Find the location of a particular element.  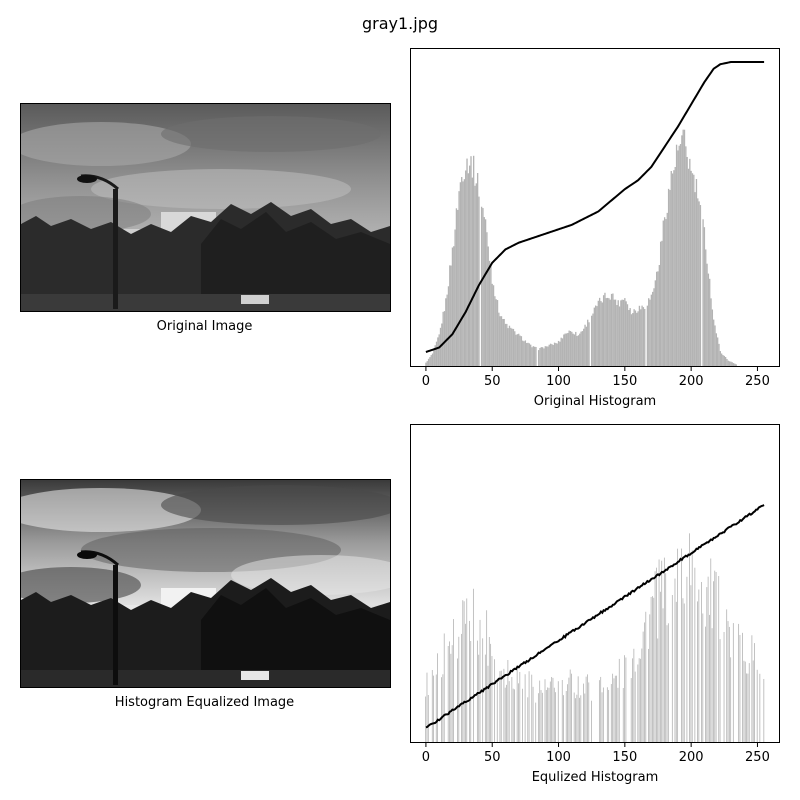

histogram-bars is located at coordinates (581, 248).